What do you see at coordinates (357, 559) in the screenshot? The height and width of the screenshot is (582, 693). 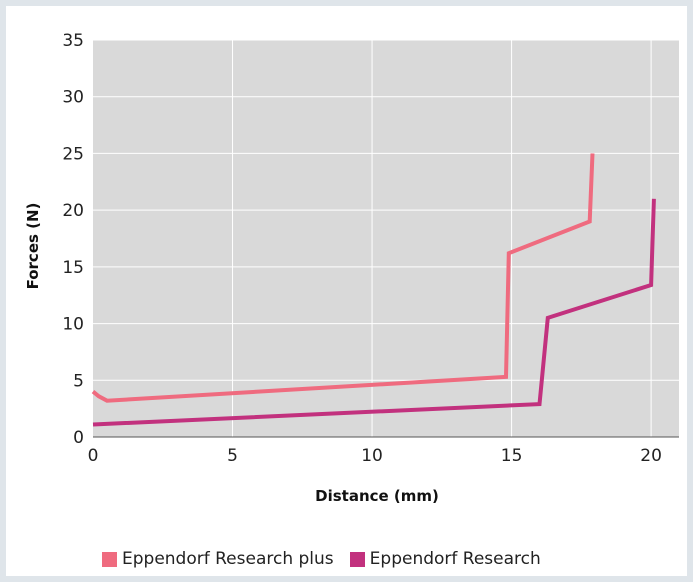 I see `legend-swatch-research` at bounding box center [357, 559].